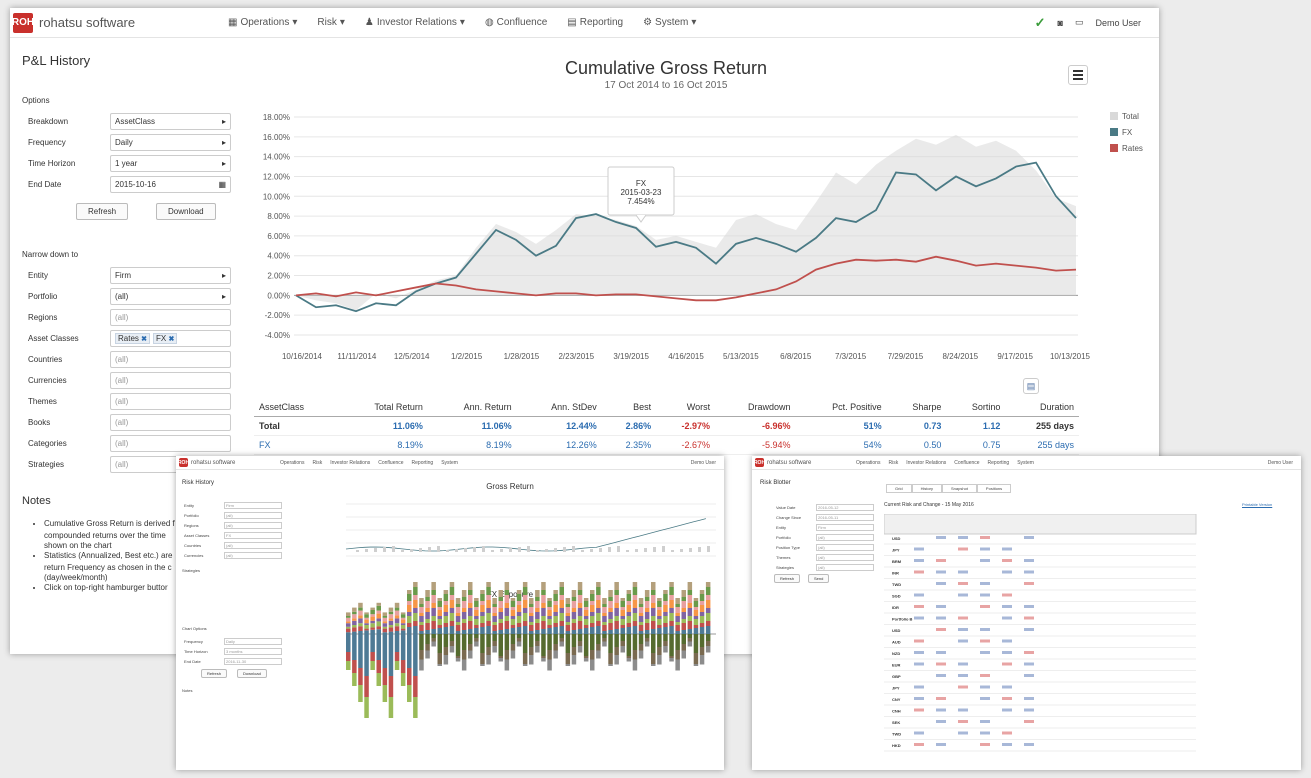 This screenshot has width=1311, height=778. I want to click on nav-risk: Risk ▾, so click(330, 22).